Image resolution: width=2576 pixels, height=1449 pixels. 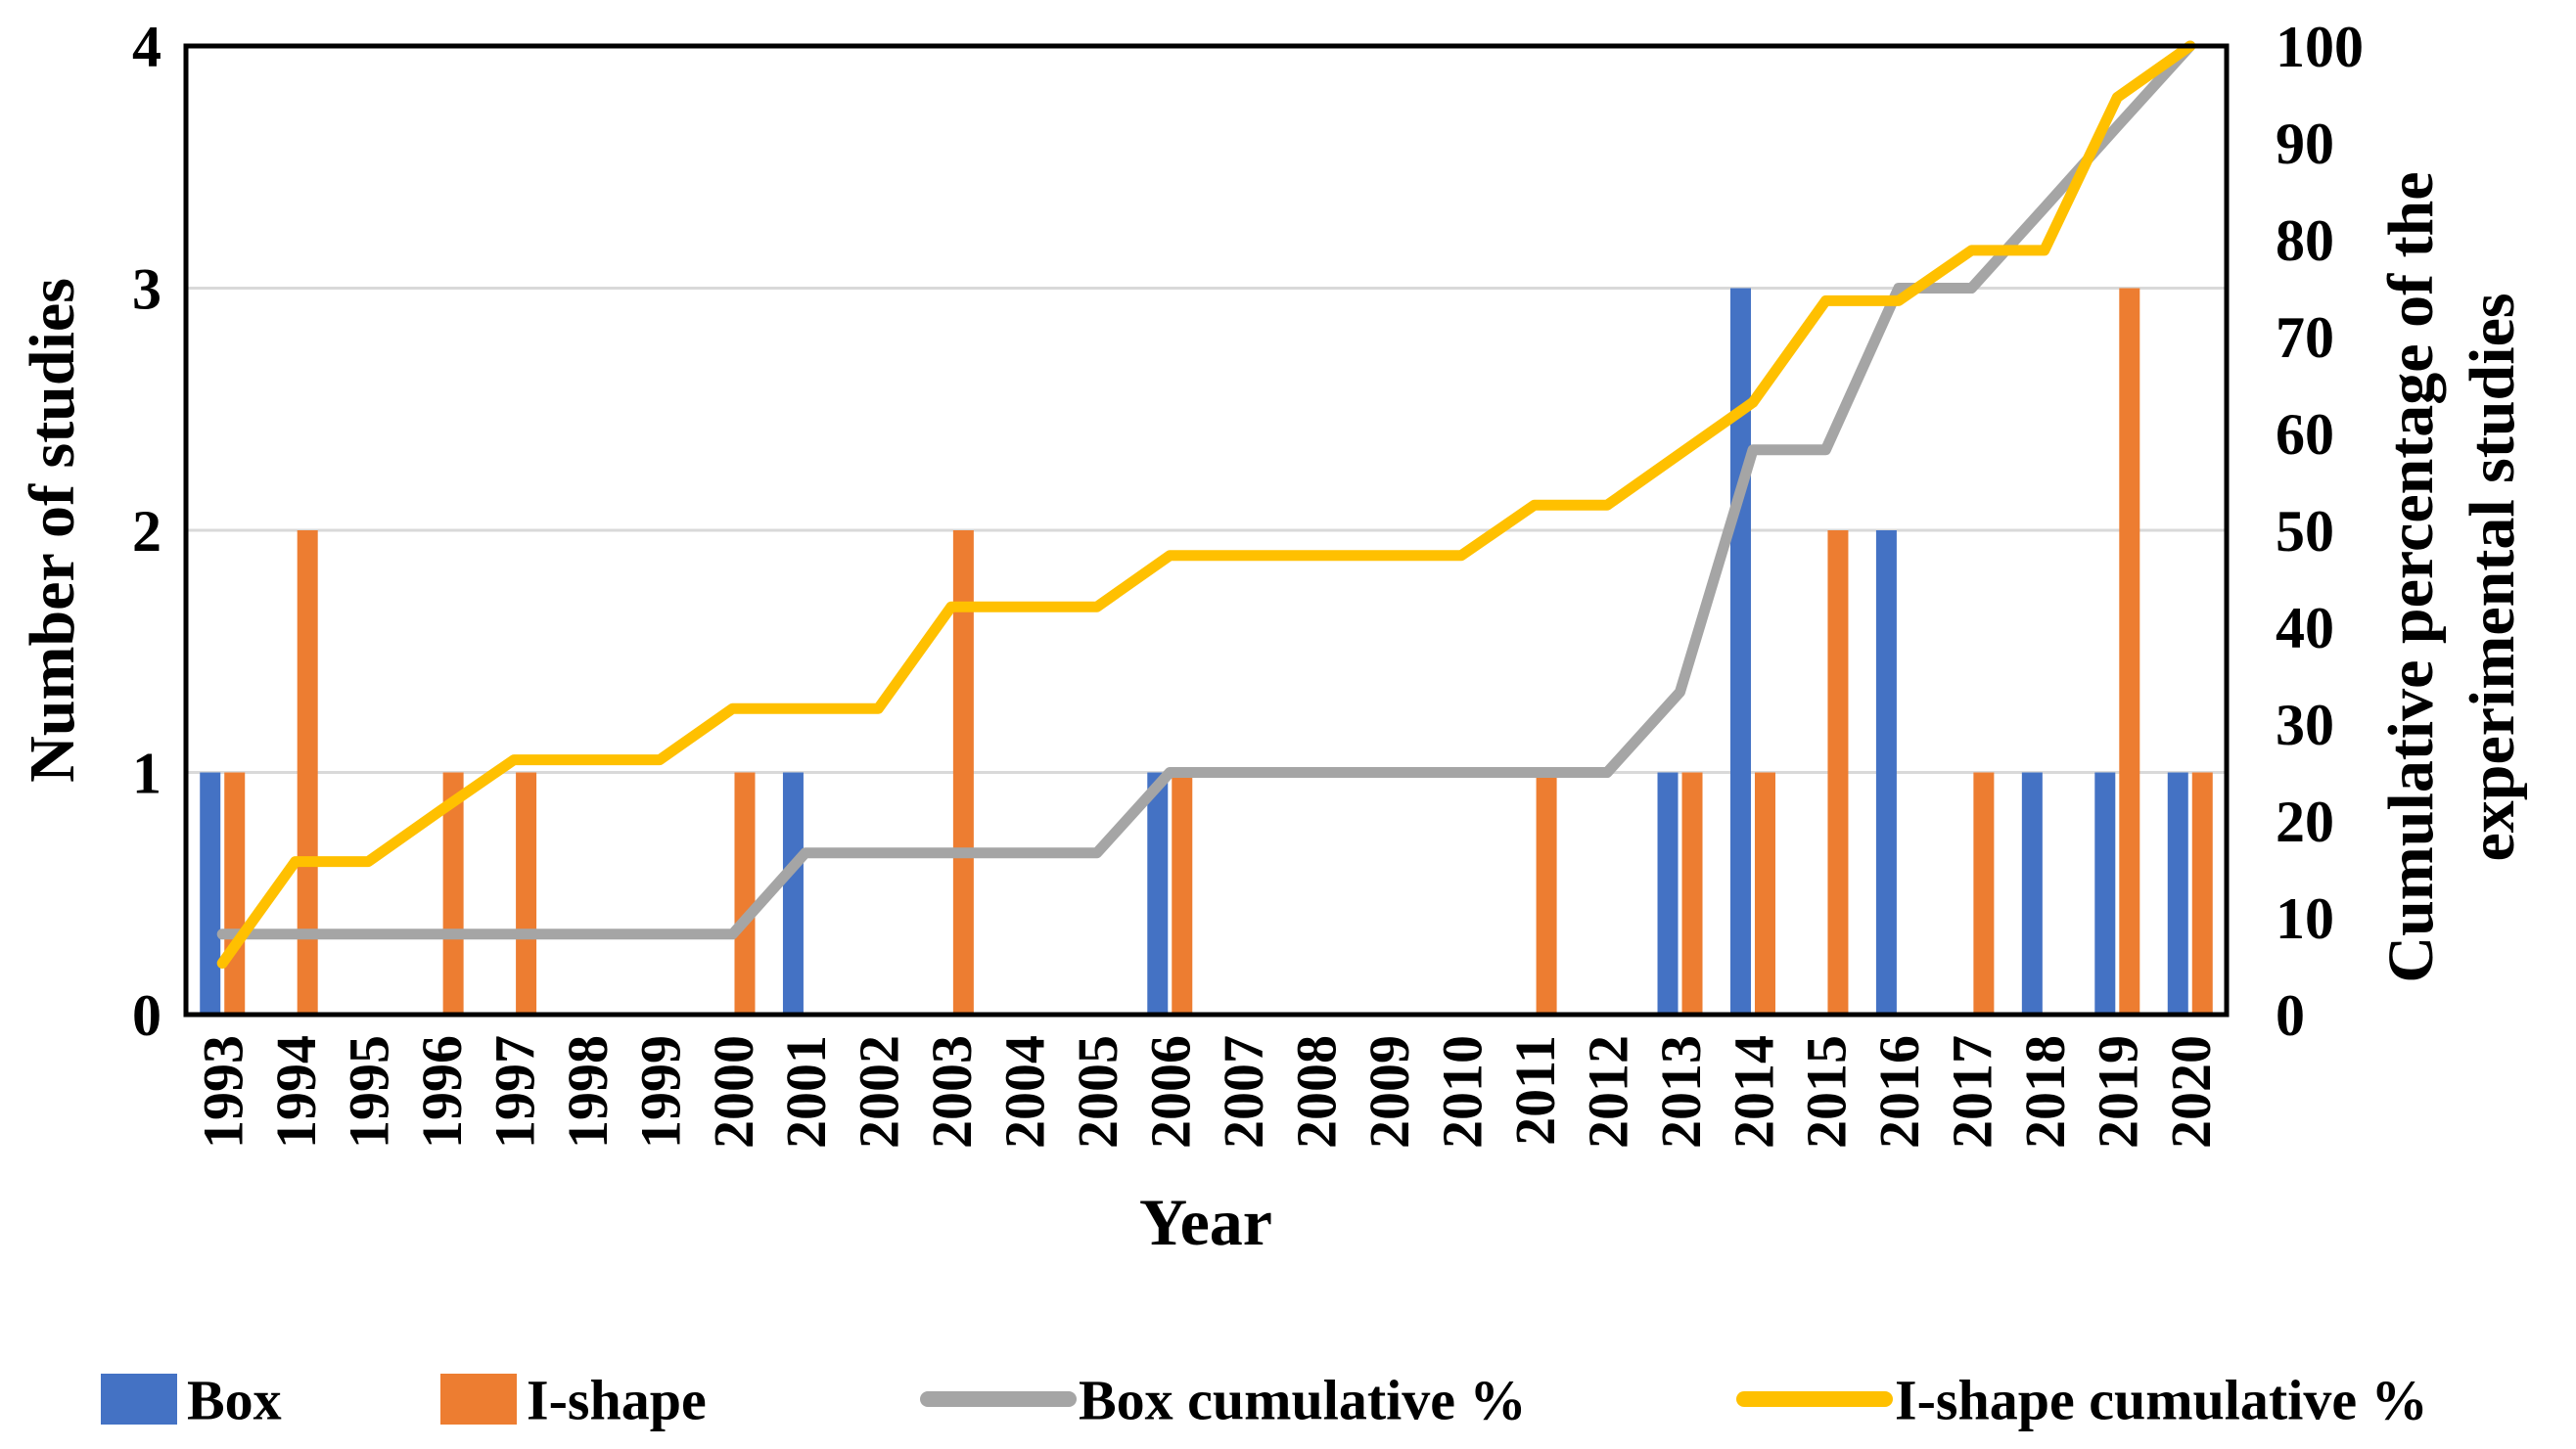 What do you see at coordinates (733, 1092) in the screenshot?
I see `year-label-2000: 2000` at bounding box center [733, 1092].